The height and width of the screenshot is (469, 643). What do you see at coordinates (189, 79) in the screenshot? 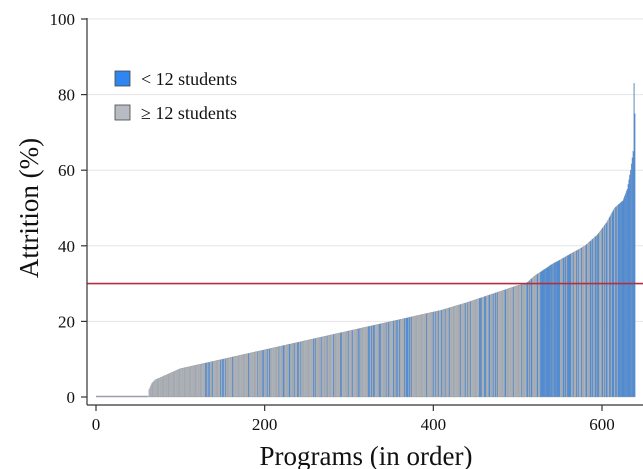
I see `legend-label-small: < 12 students` at bounding box center [189, 79].